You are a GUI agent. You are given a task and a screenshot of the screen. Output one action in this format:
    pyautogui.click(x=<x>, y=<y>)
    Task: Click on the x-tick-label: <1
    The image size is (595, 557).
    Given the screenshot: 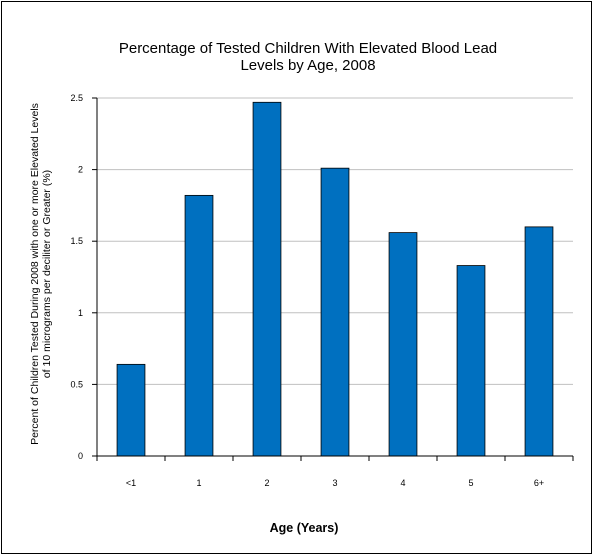 What is the action you would take?
    pyautogui.click(x=131, y=483)
    